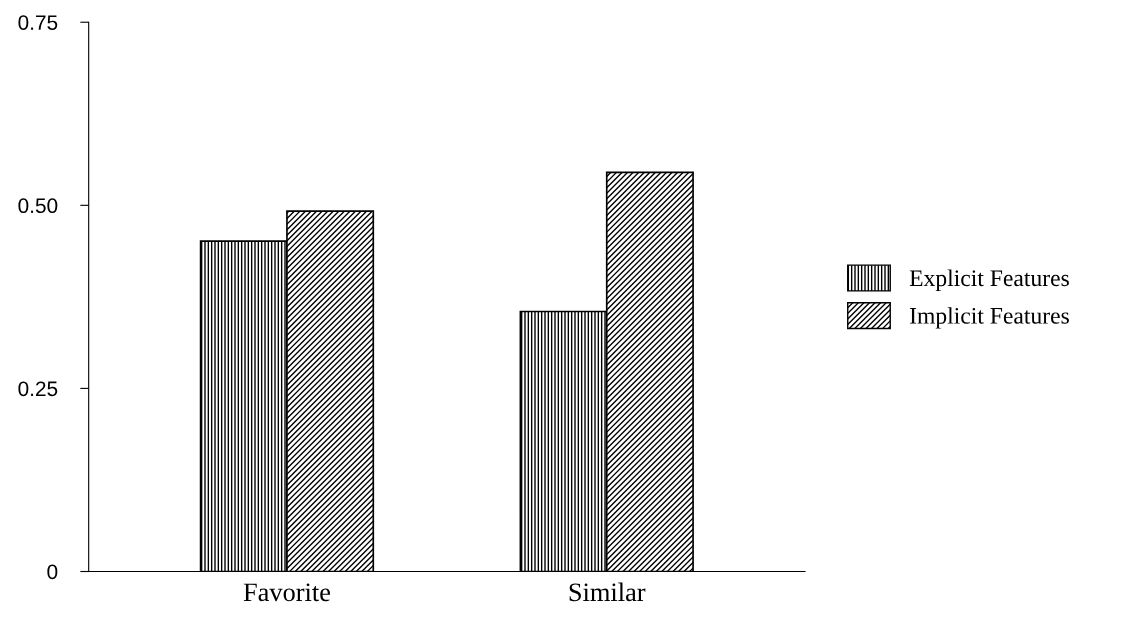  Describe the element at coordinates (989, 280) in the screenshot. I see `legend-label: Explicit Features` at that location.